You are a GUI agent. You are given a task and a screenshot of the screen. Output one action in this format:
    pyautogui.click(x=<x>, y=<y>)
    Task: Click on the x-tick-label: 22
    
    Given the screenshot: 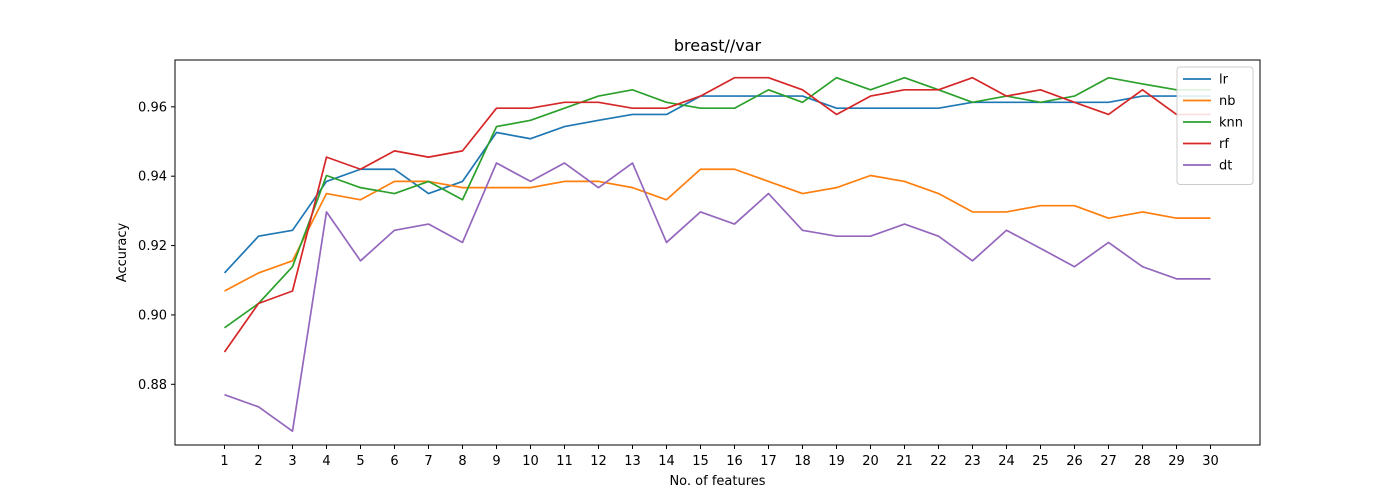 What is the action you would take?
    pyautogui.click(x=938, y=461)
    